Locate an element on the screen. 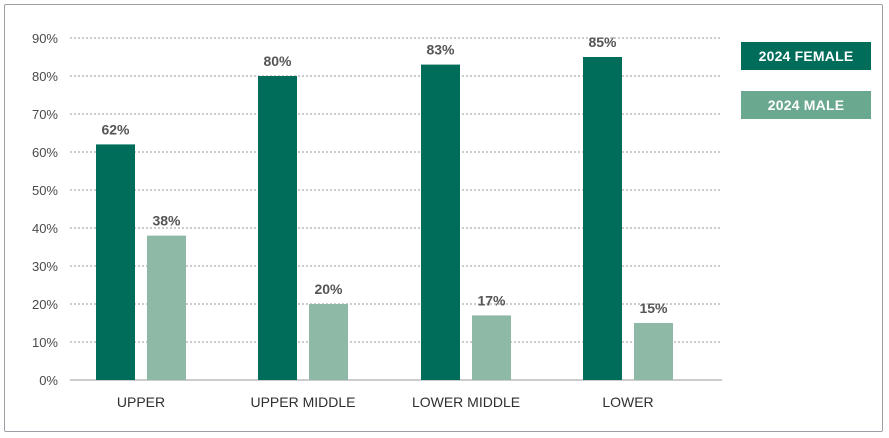 Image resolution: width=889 pixels, height=438 pixels. x-category-label: UPPER MIDDLE is located at coordinates (302, 402).